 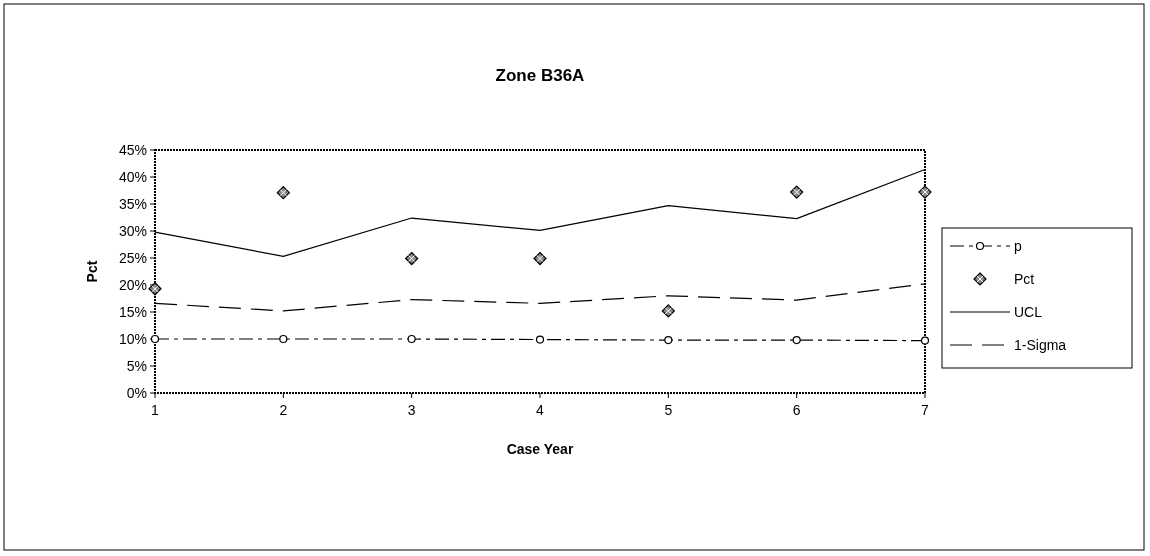 I want to click on x-tick-label: 6, so click(x=796, y=410).